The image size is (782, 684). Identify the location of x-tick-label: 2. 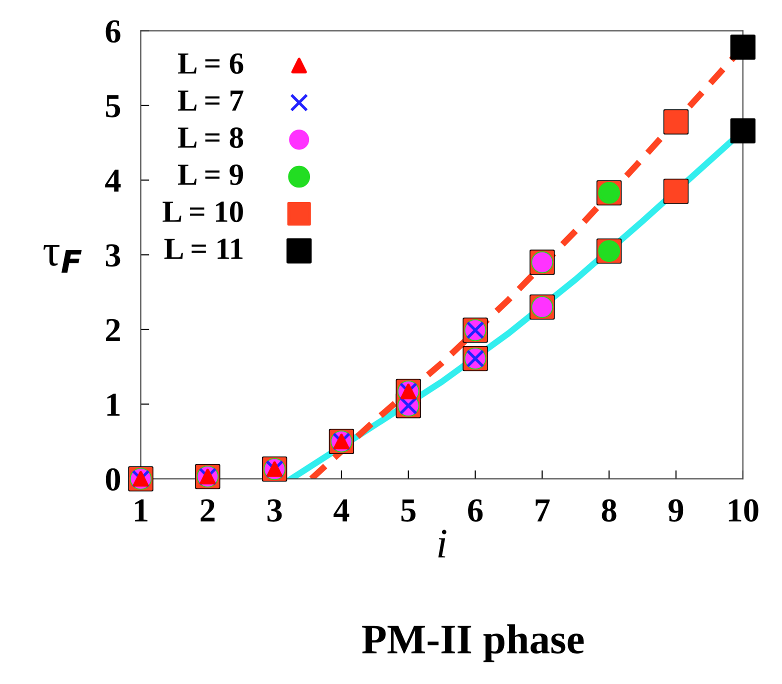
(207, 510).